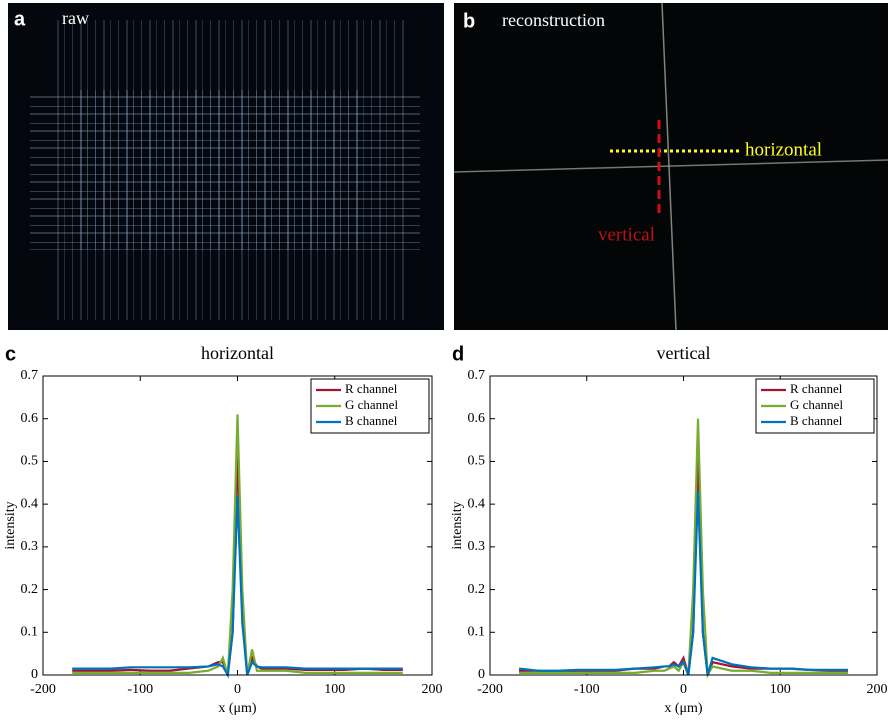 The height and width of the screenshot is (723, 891). What do you see at coordinates (237, 353) in the screenshot?
I see `chart-title: horizontal` at bounding box center [237, 353].